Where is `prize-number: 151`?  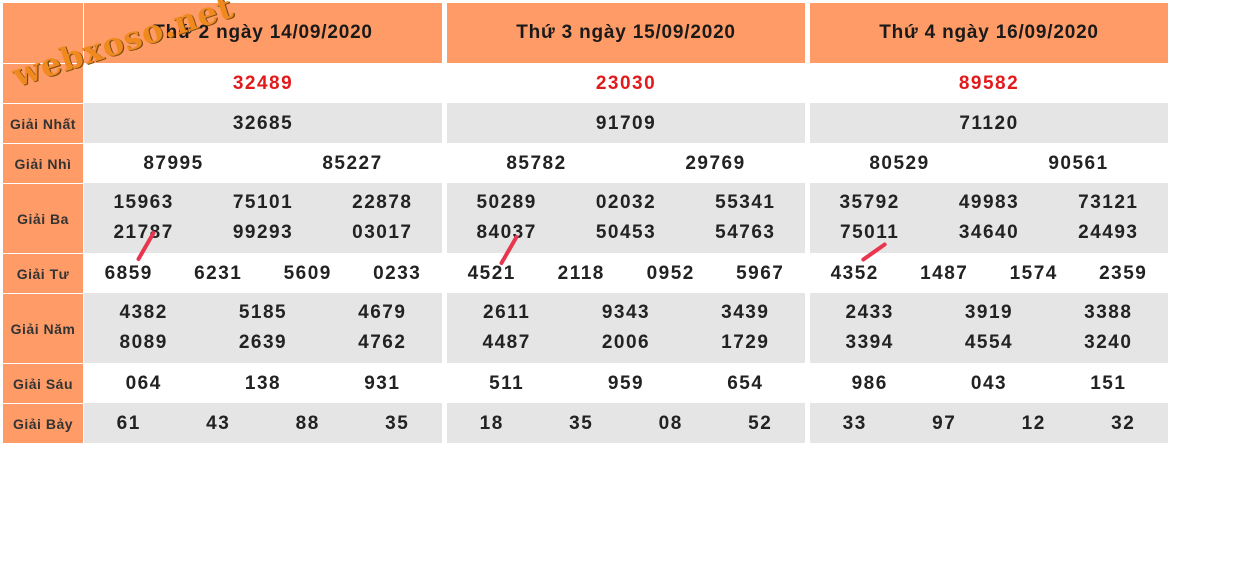
prize-number: 151 is located at coordinates (1108, 383).